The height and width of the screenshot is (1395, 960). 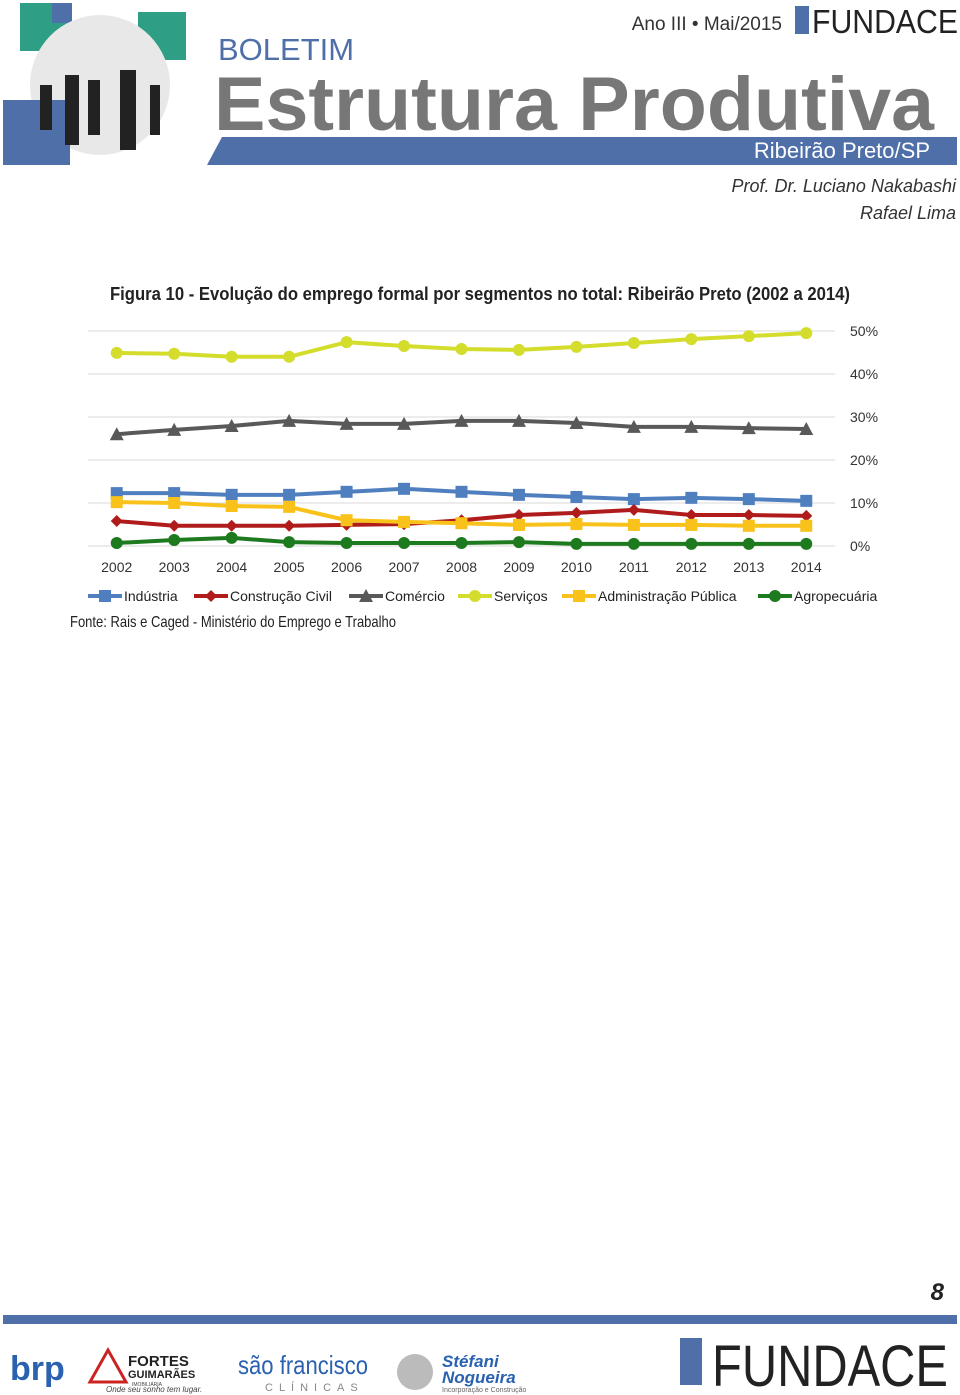 What do you see at coordinates (634, 567) in the screenshot?
I see `x-tick-label: 2011` at bounding box center [634, 567].